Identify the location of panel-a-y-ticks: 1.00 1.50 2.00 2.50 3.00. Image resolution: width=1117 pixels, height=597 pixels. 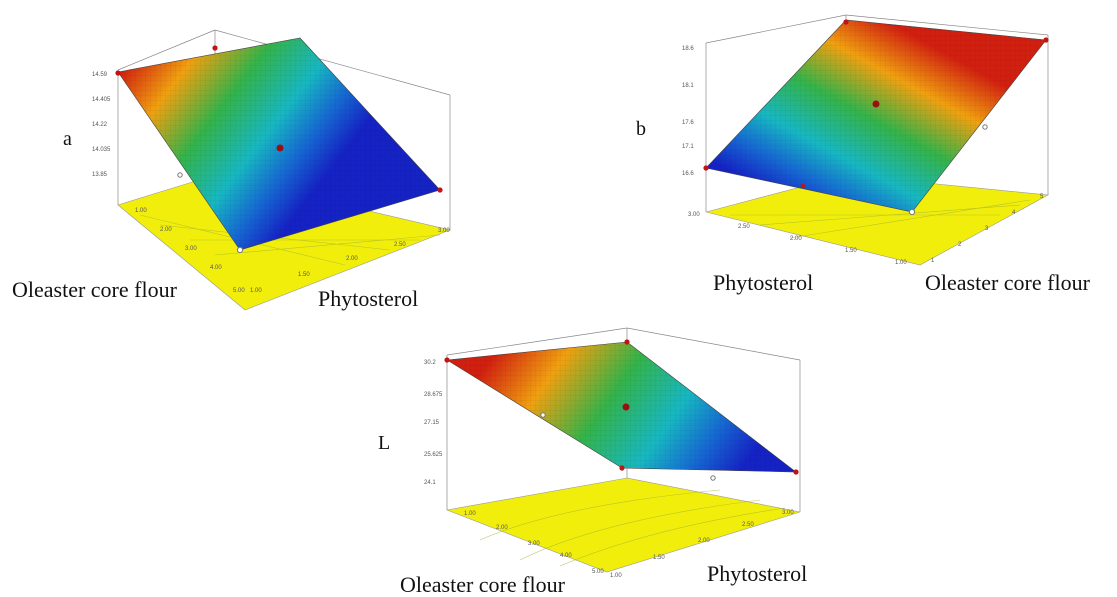
(350, 261).